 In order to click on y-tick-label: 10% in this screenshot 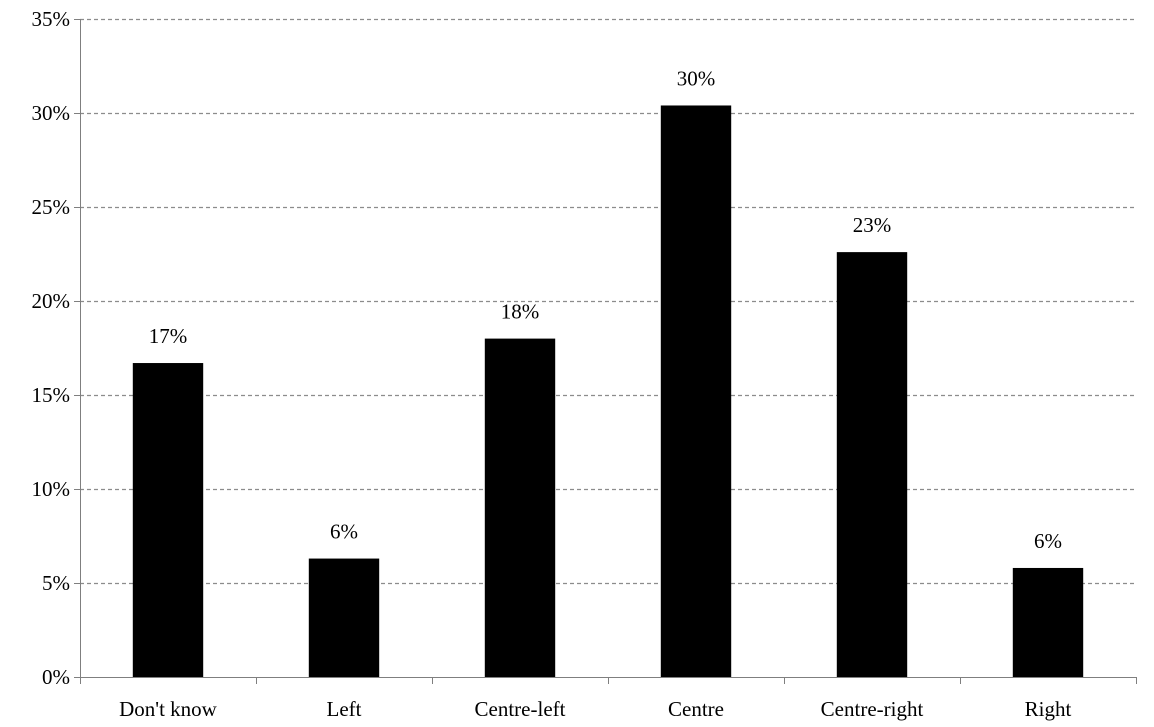, I will do `click(51, 489)`.